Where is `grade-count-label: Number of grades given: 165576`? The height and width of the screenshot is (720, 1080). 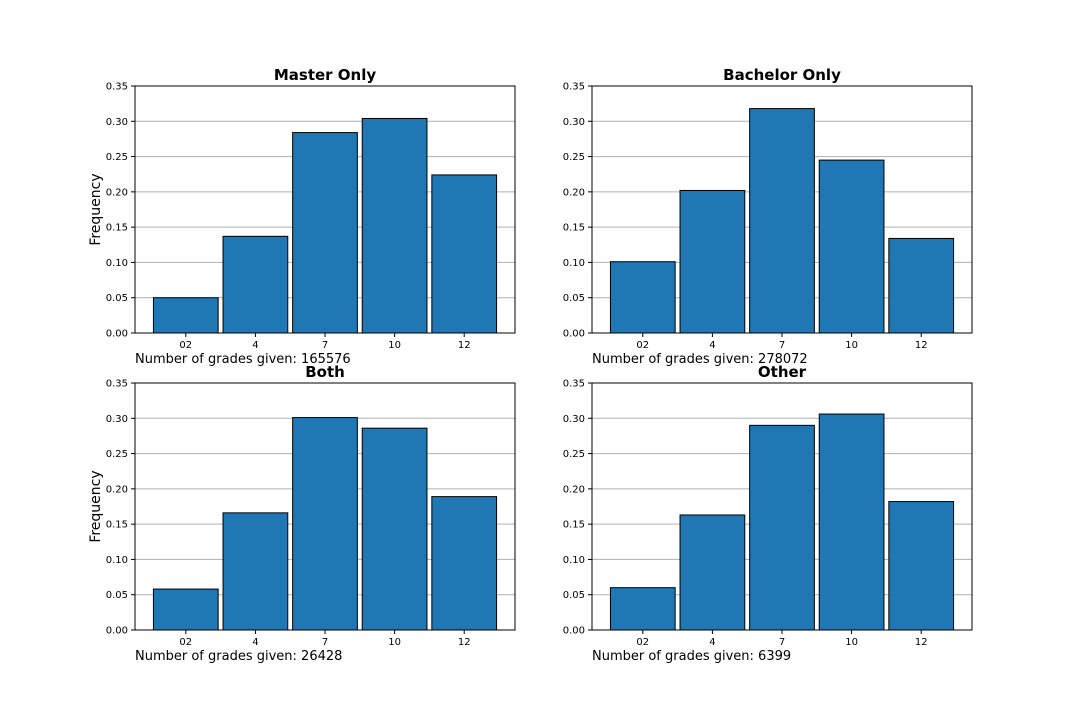 grade-count-label: Number of grades given: 165576 is located at coordinates (243, 359).